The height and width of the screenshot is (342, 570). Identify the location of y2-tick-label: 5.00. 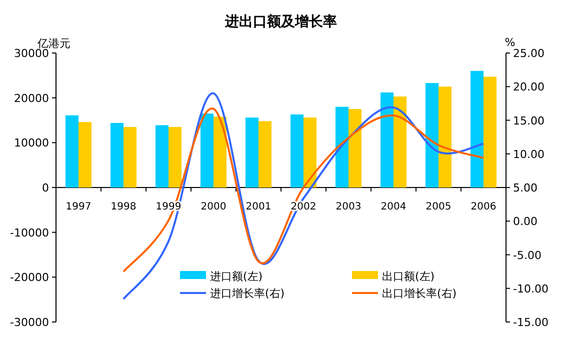
(525, 188).